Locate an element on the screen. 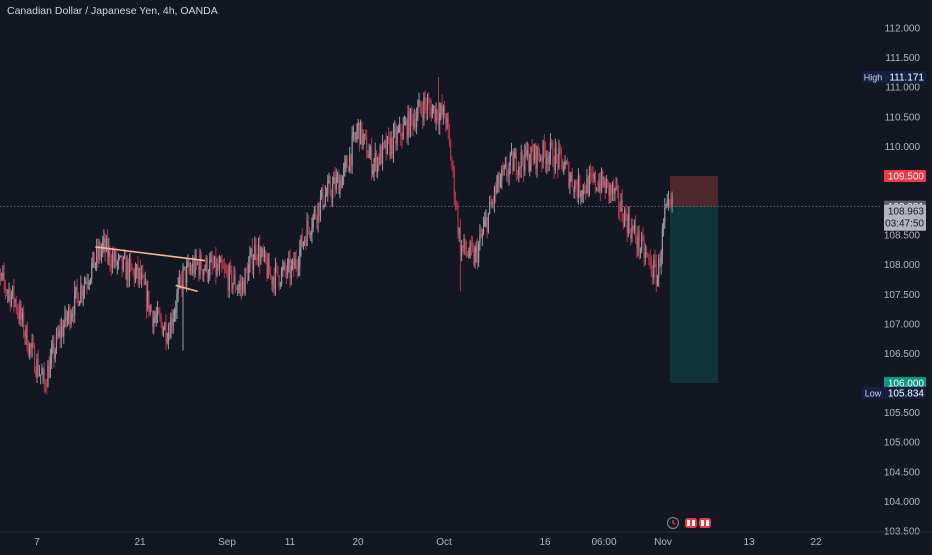 This screenshot has height=555, width=932. bottom-toolbar is located at coordinates (689, 523).